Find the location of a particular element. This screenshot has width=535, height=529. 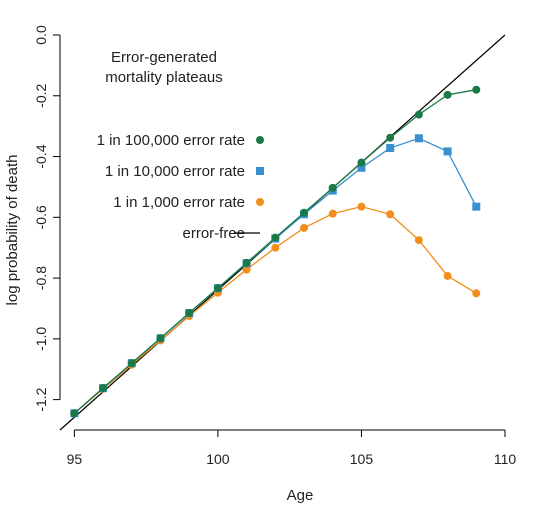

x-tick-label: 105 is located at coordinates (362, 459).